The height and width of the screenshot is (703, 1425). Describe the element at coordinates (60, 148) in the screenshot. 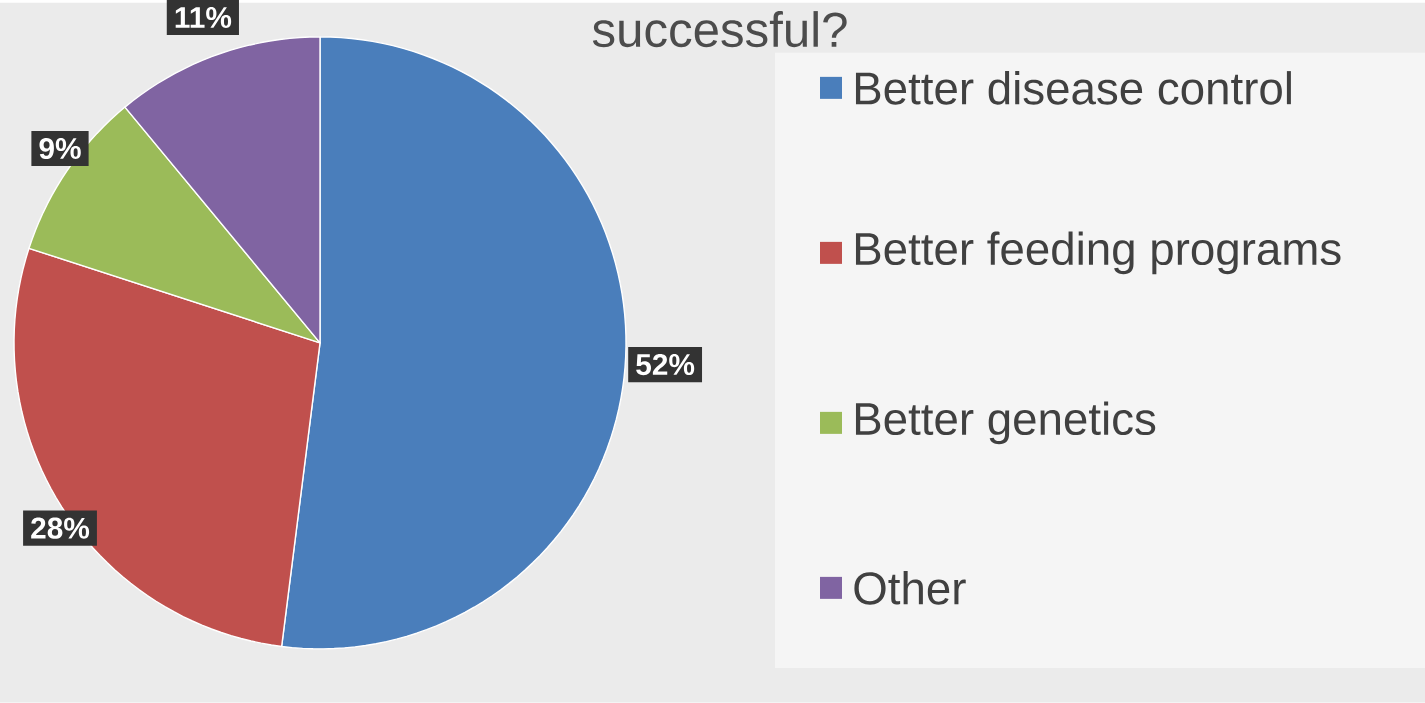

I see `data-label: 9%` at that location.